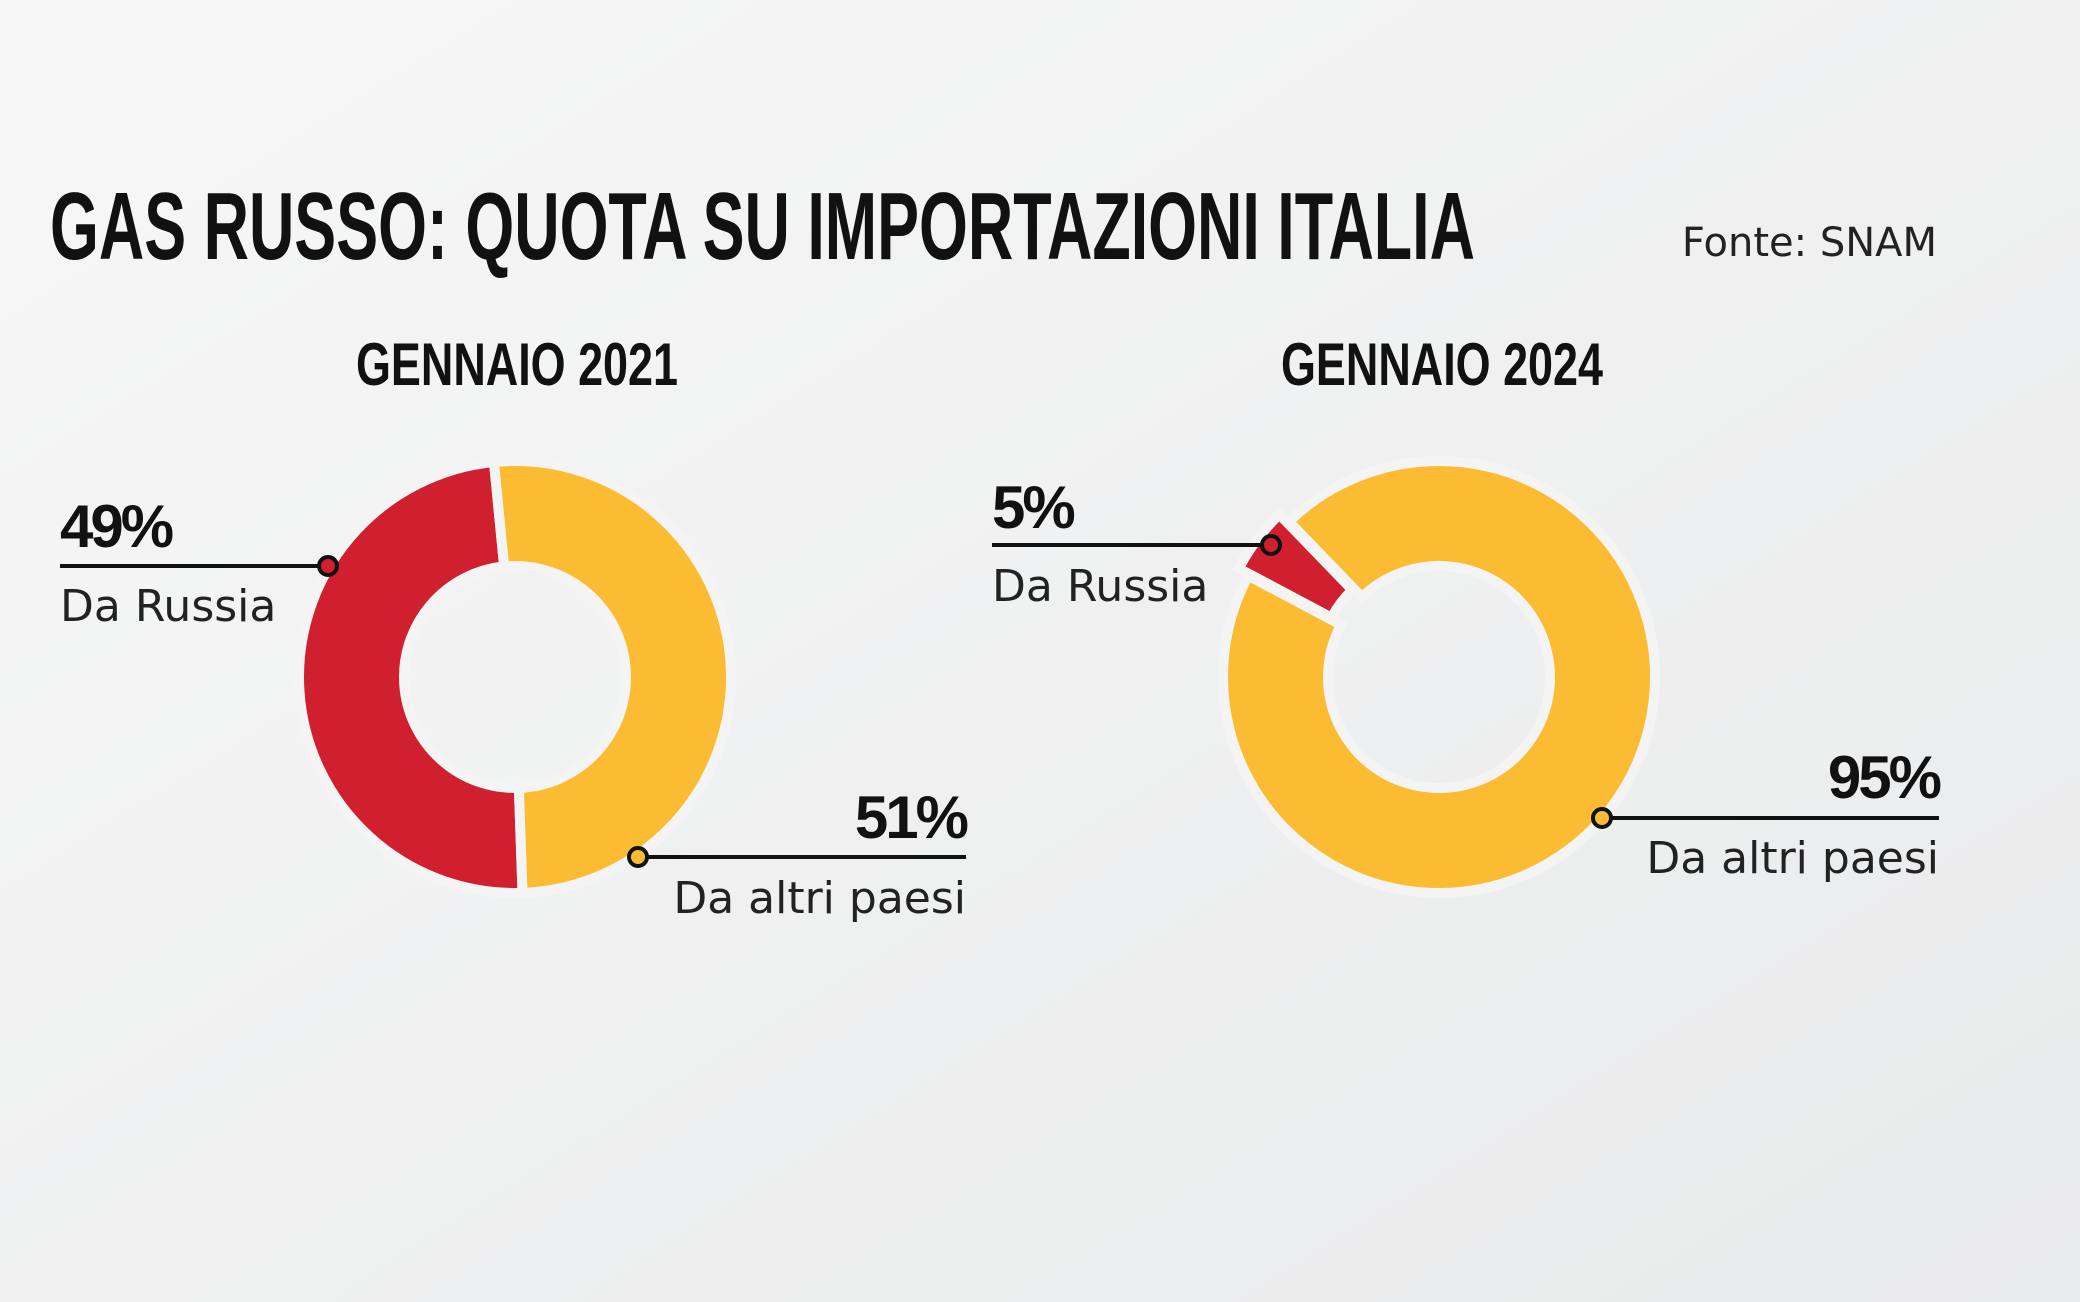 This screenshot has height=1302, width=2080. I want to click on value-label: 49%, so click(116, 526).